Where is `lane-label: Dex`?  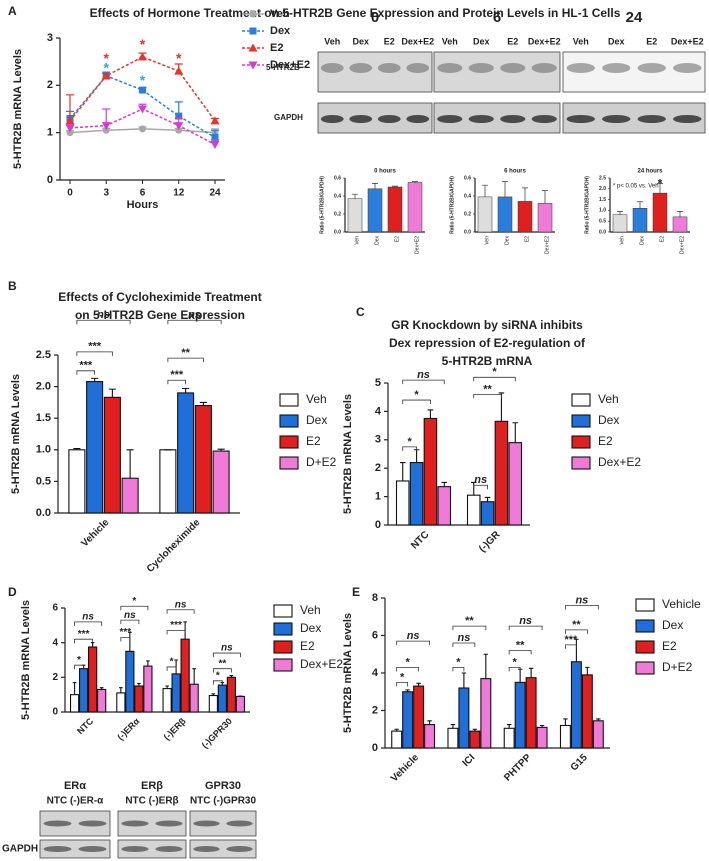 lane-label: Dex is located at coordinates (481, 41).